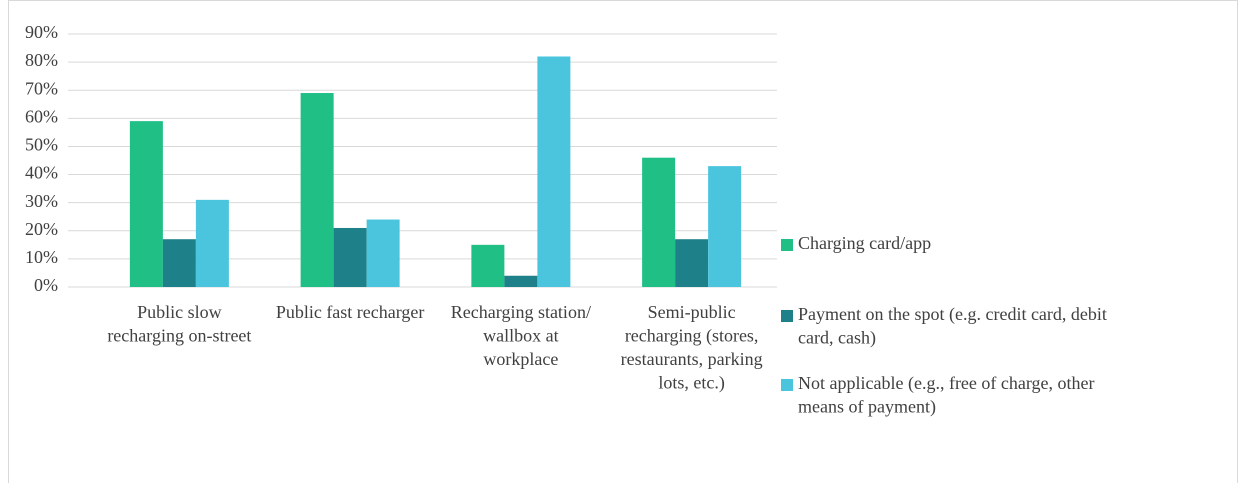 This screenshot has height=483, width=1239. What do you see at coordinates (864, 243) in the screenshot?
I see `legend-label: Charging card/app` at bounding box center [864, 243].